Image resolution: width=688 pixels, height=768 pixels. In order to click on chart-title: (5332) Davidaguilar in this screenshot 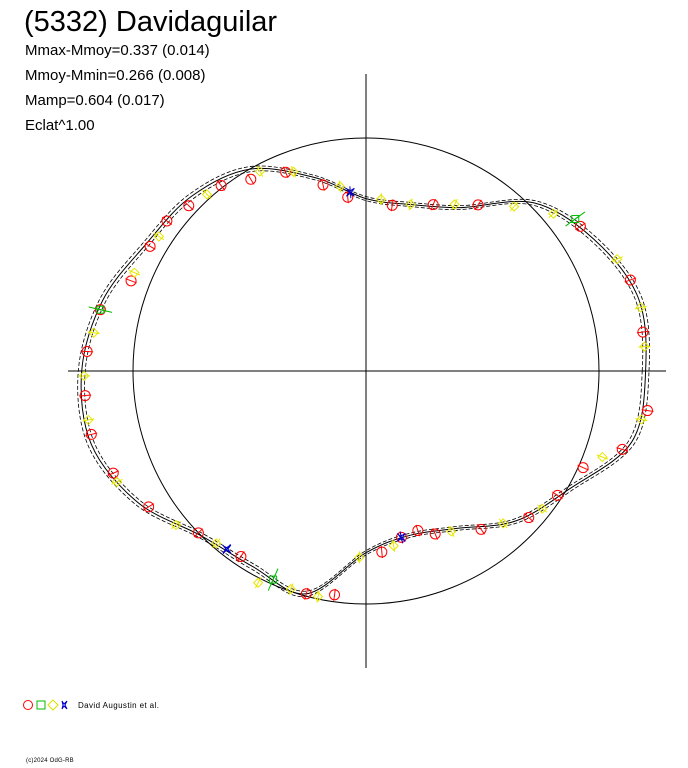, I will do `click(151, 22)`.